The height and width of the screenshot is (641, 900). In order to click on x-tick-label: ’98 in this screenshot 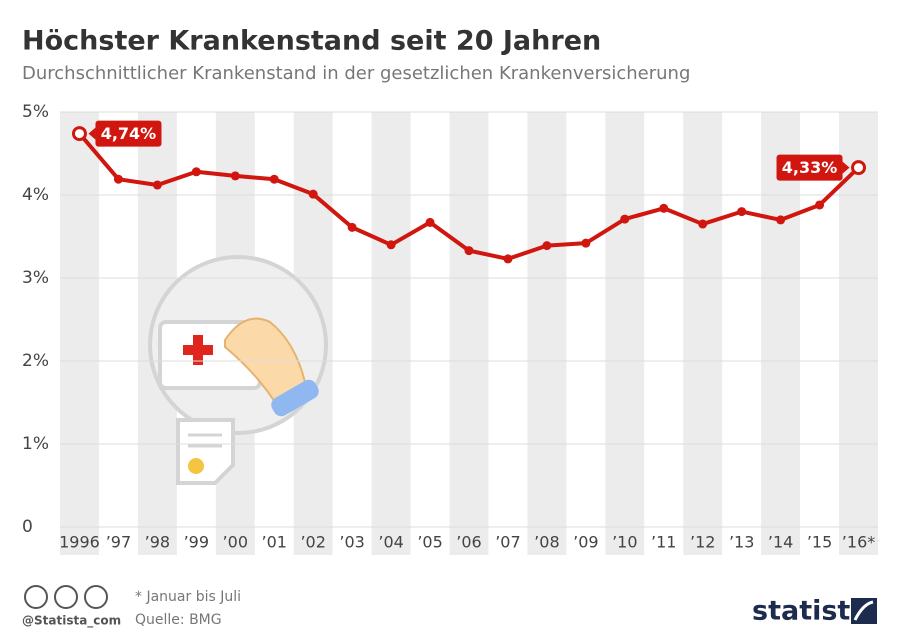, I will do `click(157, 542)`.